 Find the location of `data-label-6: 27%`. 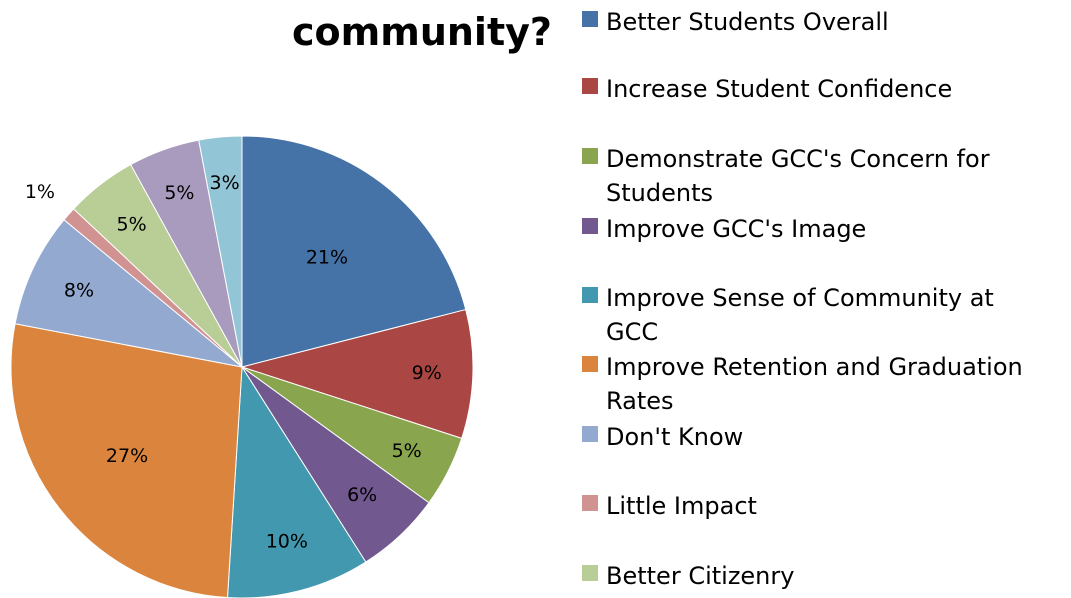

data-label-6: 27% is located at coordinates (127, 456).